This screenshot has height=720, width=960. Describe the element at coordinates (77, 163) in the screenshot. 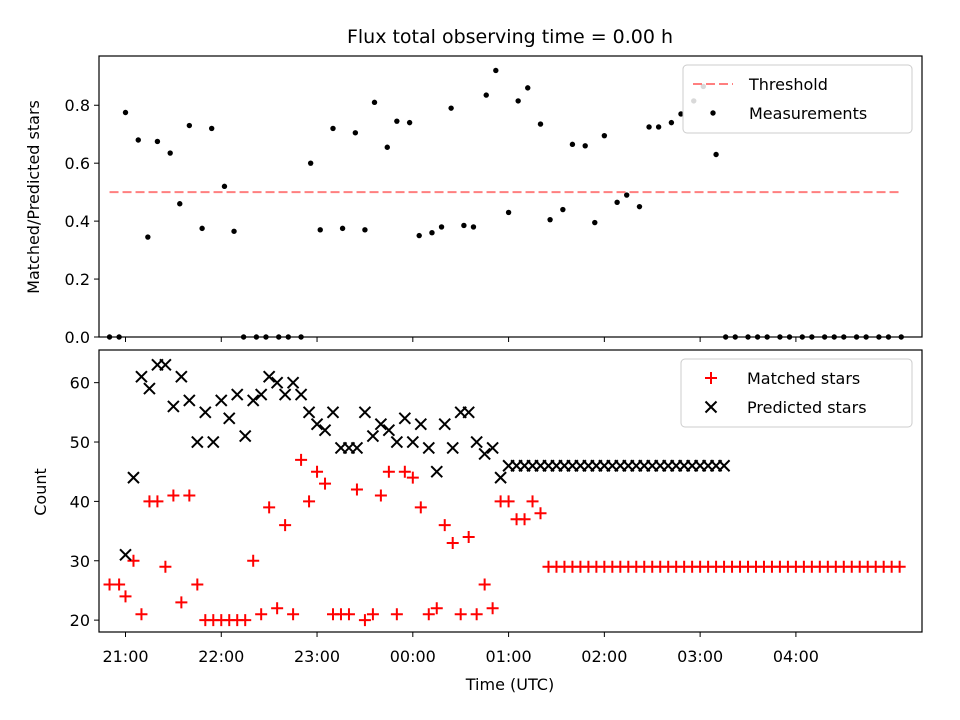

I see `top-y-tick-label: 0.6` at that location.